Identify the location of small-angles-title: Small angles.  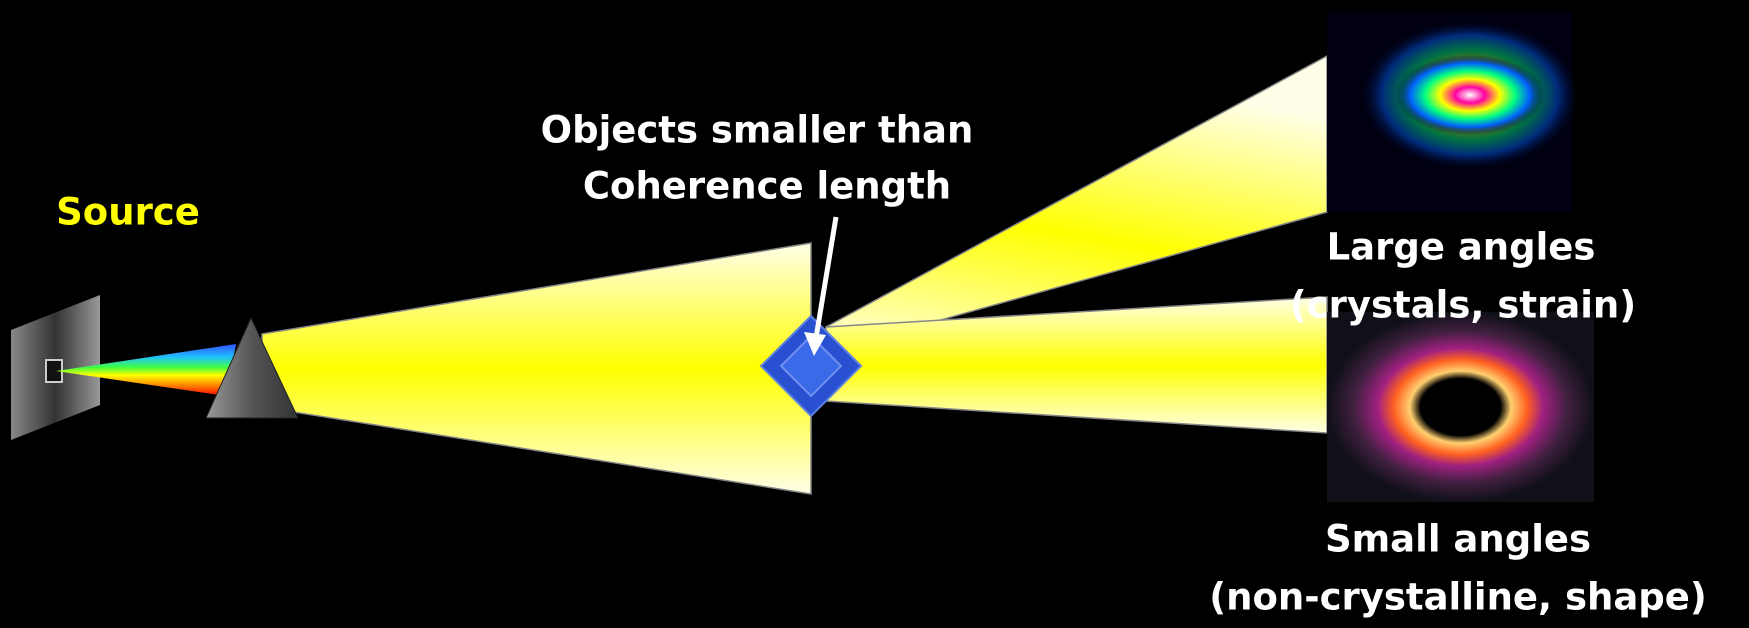
(1458, 539).